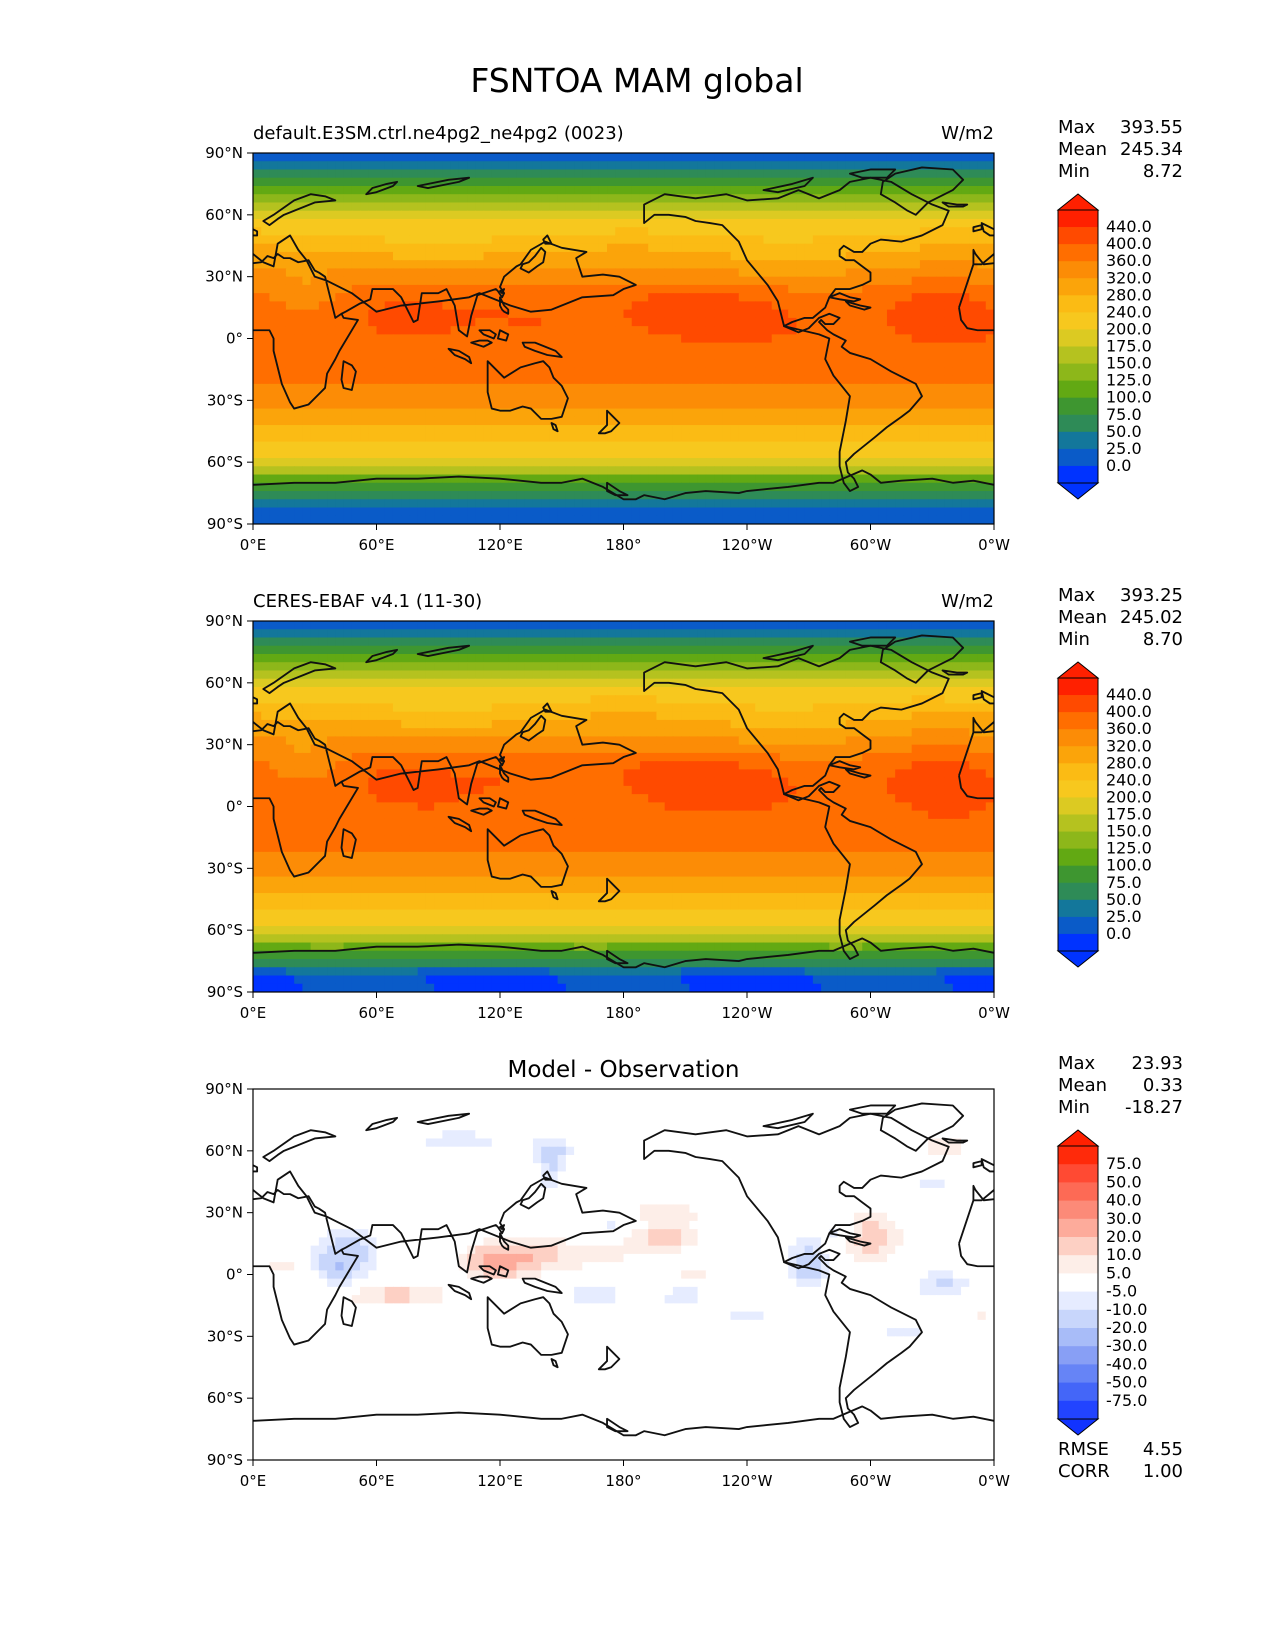 The width and height of the screenshot is (1275, 1650). What do you see at coordinates (225, 1336) in the screenshot?
I see `lat-tick-label: 30°S` at bounding box center [225, 1336].